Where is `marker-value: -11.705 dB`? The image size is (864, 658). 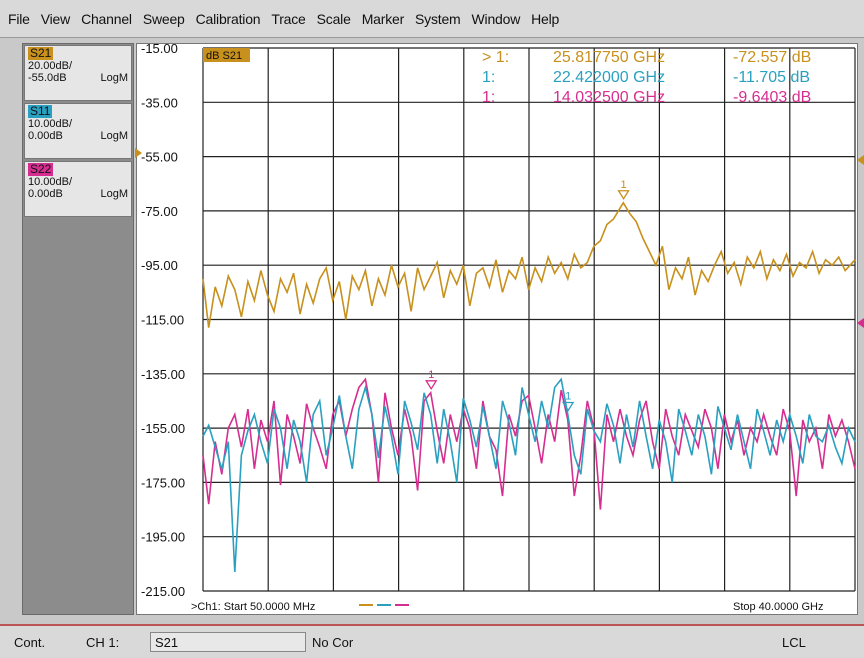 marker-value: -11.705 dB is located at coordinates (772, 77).